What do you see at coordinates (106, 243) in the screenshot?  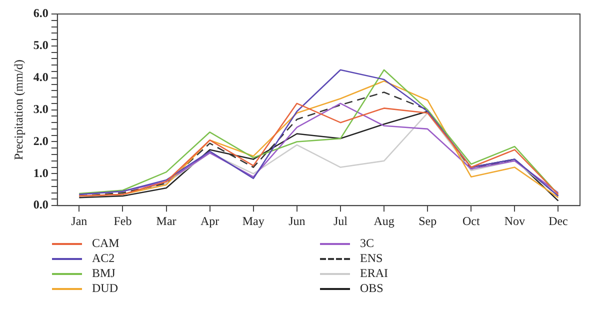 I see `legend-label: CAM` at bounding box center [106, 243].